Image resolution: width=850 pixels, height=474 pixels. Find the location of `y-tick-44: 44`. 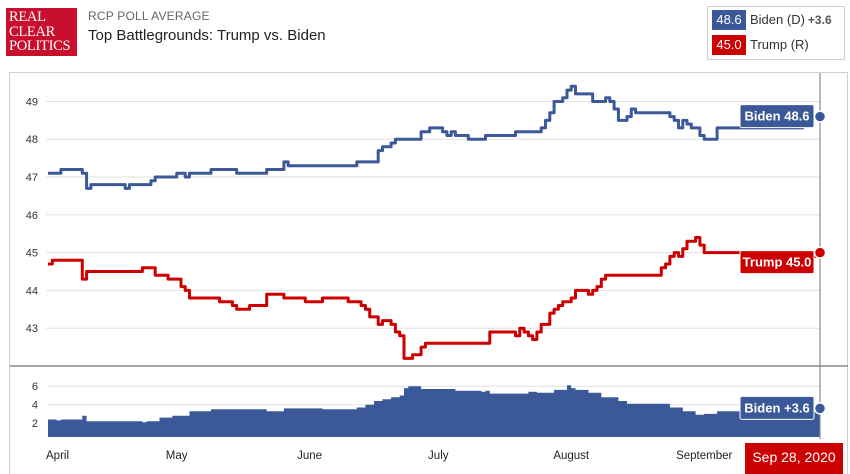

y-tick-44: 44 is located at coordinates (32, 291).